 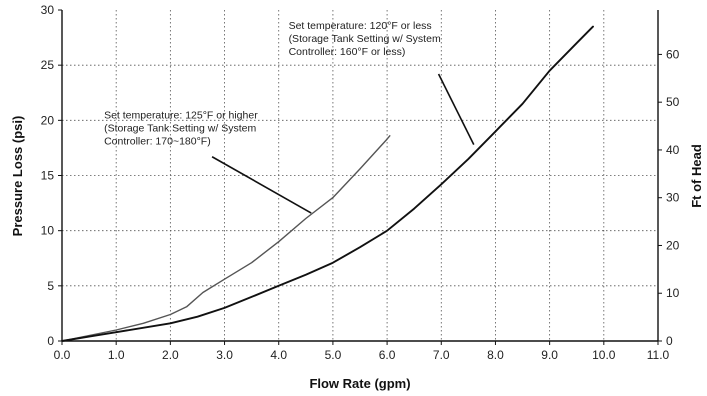 What do you see at coordinates (48, 10) in the screenshot?
I see `y-tick-label: 30` at bounding box center [48, 10].